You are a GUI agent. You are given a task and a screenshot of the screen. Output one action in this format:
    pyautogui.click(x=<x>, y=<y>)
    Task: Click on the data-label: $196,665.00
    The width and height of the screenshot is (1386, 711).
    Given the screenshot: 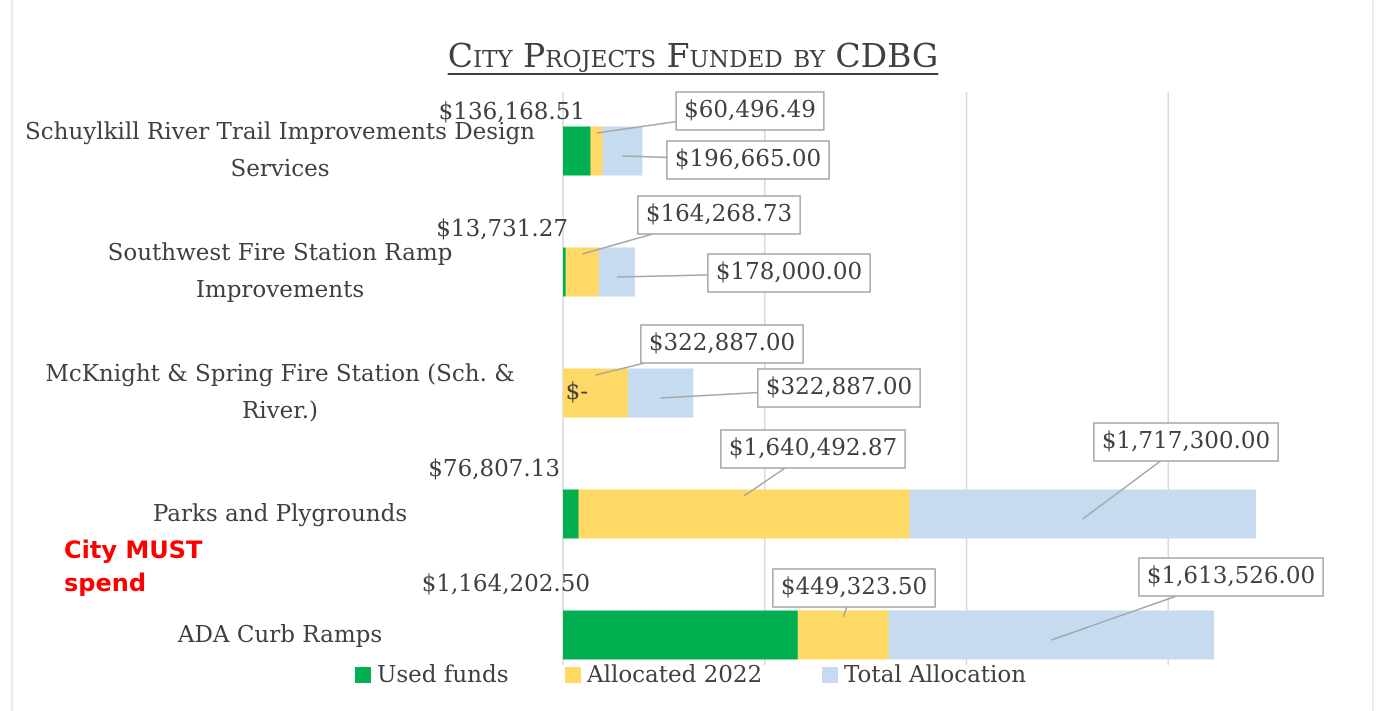 What is the action you would take?
    pyautogui.click(x=748, y=159)
    